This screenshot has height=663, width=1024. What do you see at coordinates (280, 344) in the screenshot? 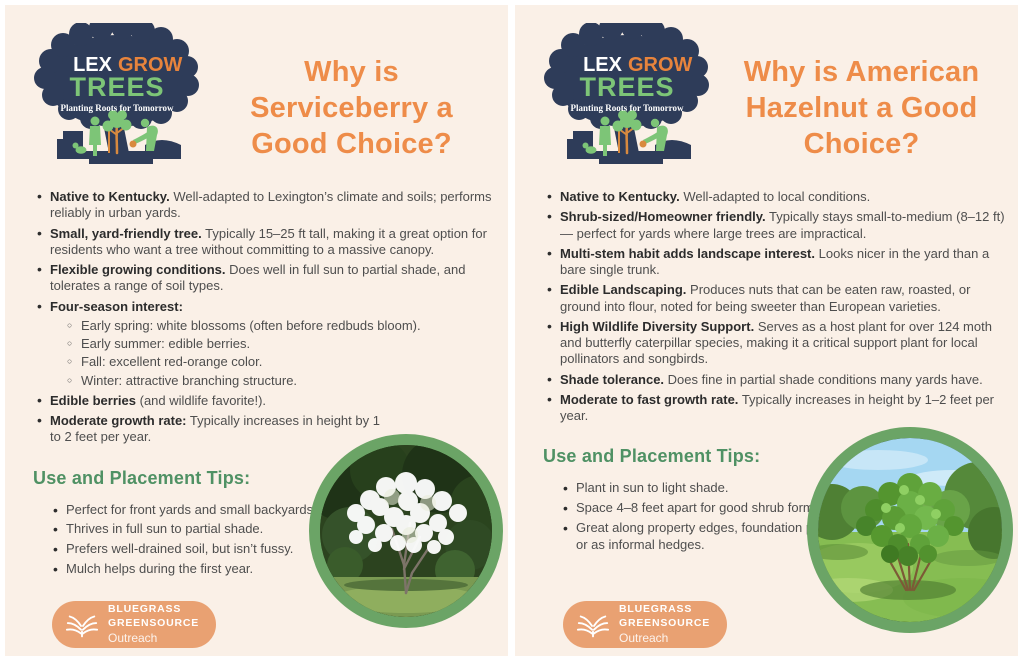
I see `list-item: Early summer: edible berries.` at bounding box center [280, 344].